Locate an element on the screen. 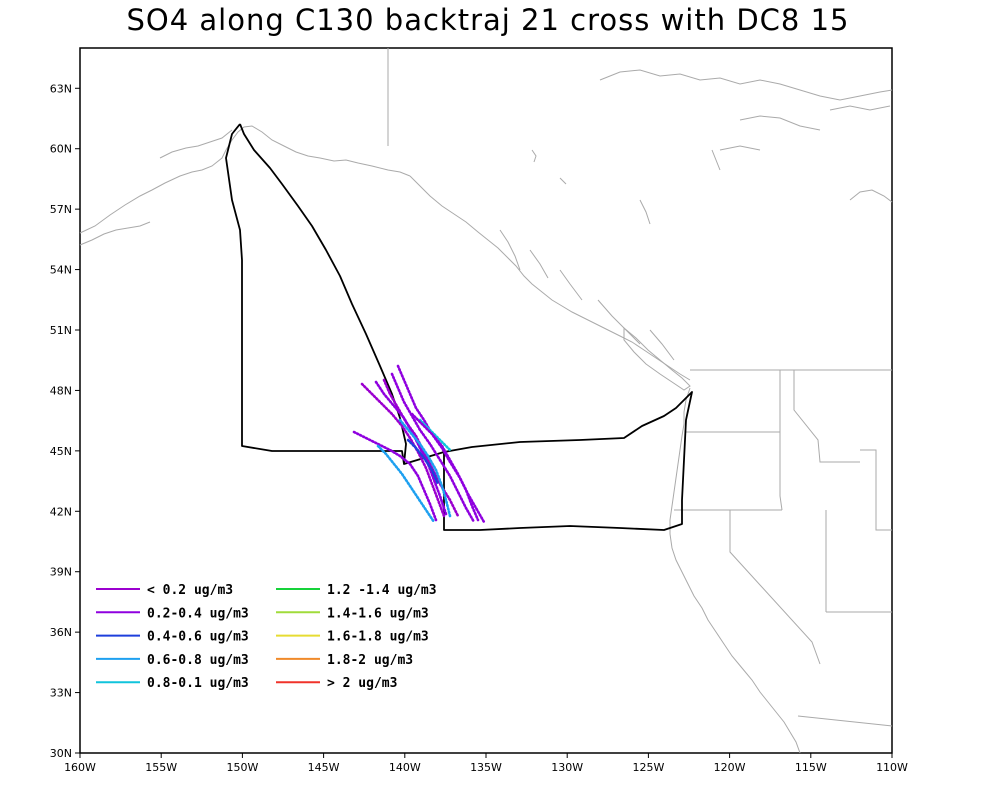 This screenshot has height=800, width=1000. y-tick-label: 33N is located at coordinates (61, 693).